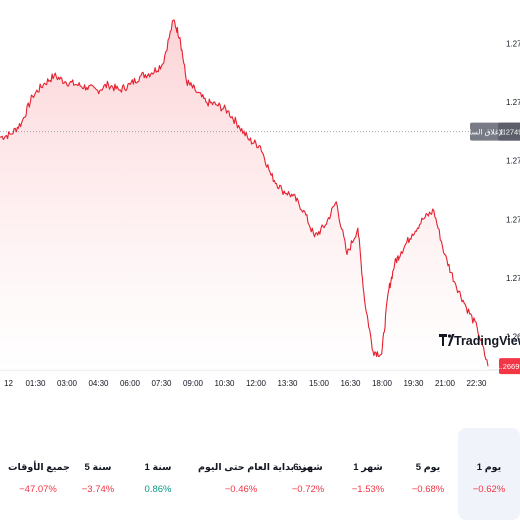 This screenshot has width=520, height=520. Describe the element at coordinates (428, 489) in the screenshot. I see `period-change: −0.68%` at that location.